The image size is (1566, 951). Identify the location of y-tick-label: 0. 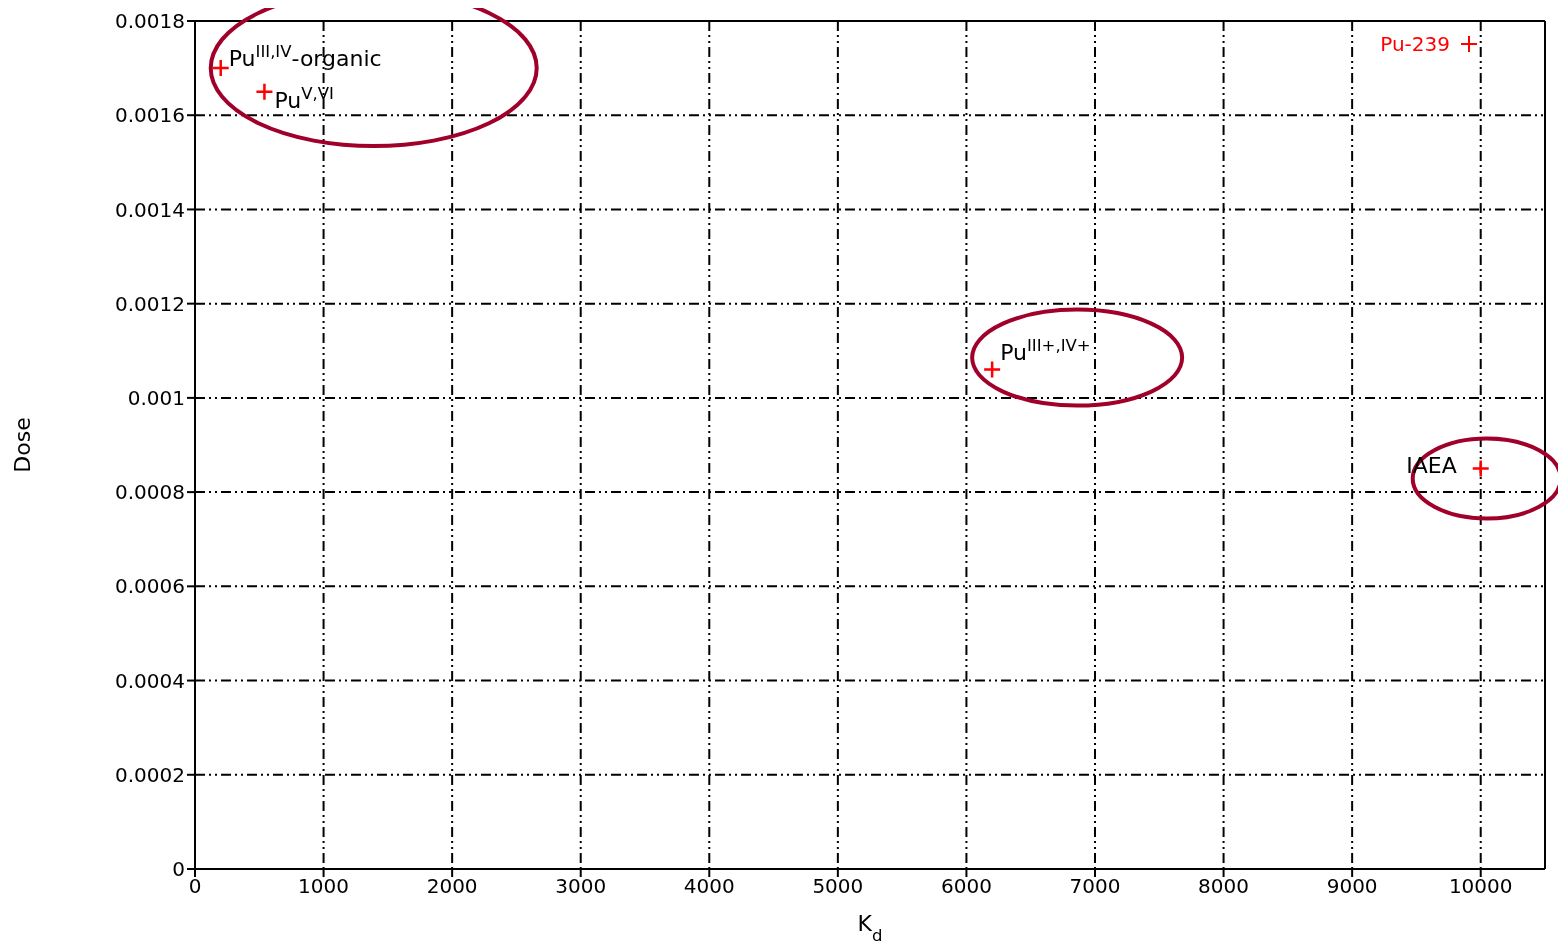
(178, 869).